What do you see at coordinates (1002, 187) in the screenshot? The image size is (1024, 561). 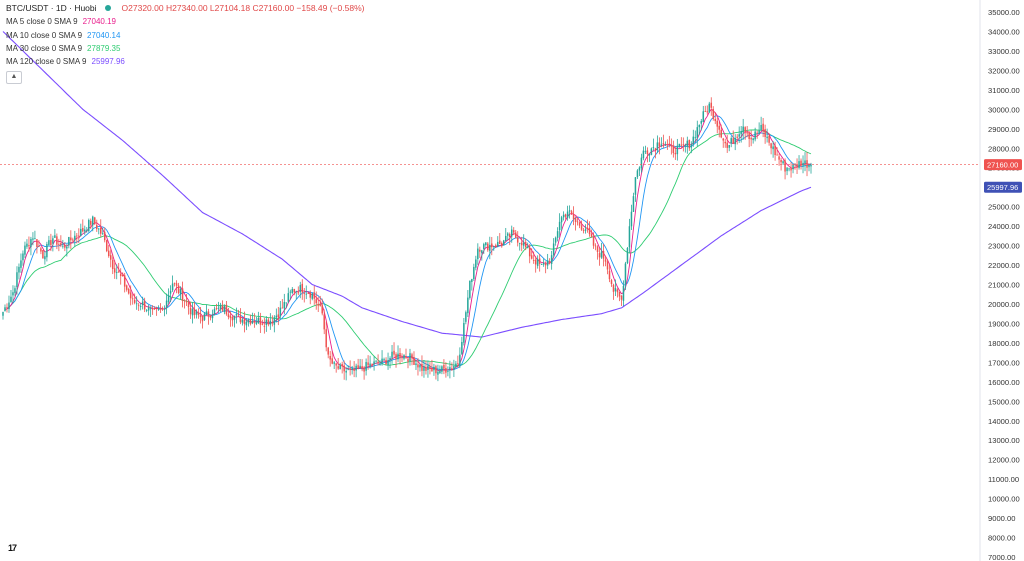 I see `ma120-price-tag-text: 25997.96` at bounding box center [1002, 187].